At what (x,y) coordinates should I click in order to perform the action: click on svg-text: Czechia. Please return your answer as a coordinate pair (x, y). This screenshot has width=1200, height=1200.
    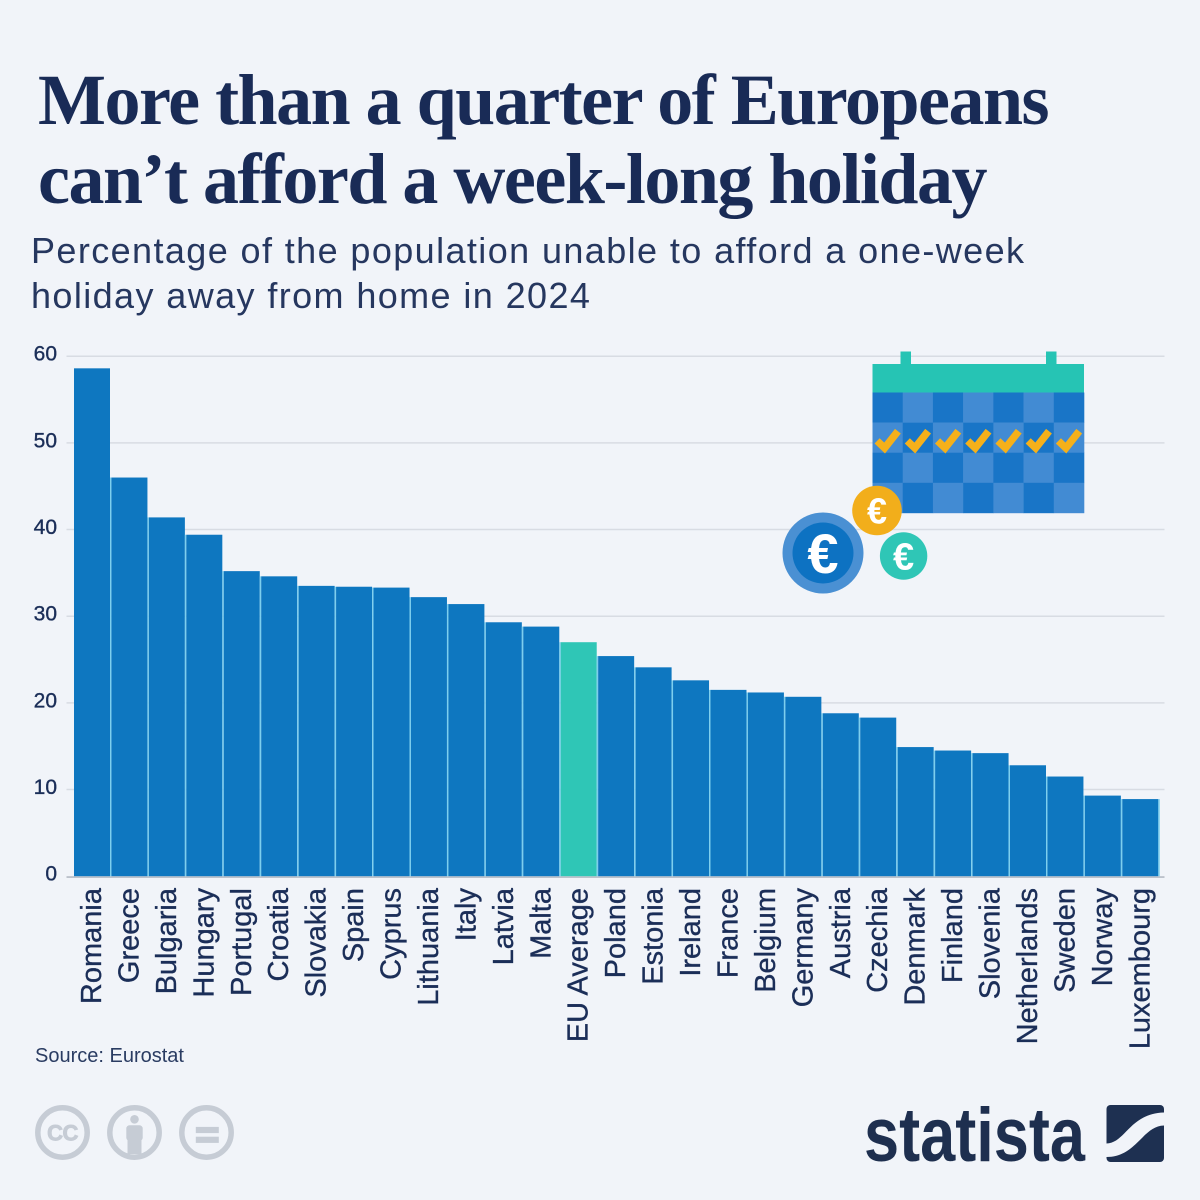
    Looking at the image, I should click on (878, 940).